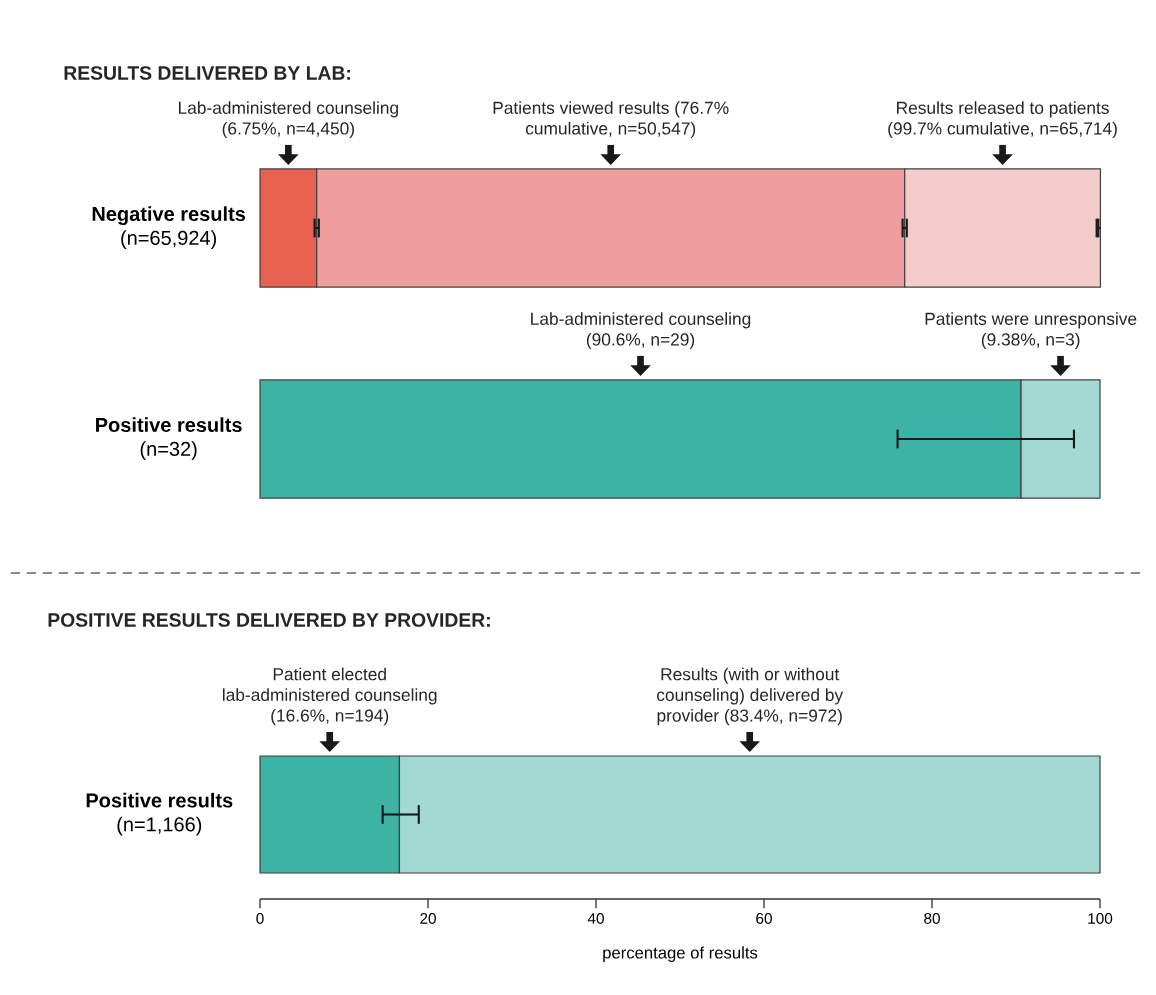 This screenshot has height=995, width=1156. I want to click on y-tick-label: Positive results (n=32), so click(169, 438).